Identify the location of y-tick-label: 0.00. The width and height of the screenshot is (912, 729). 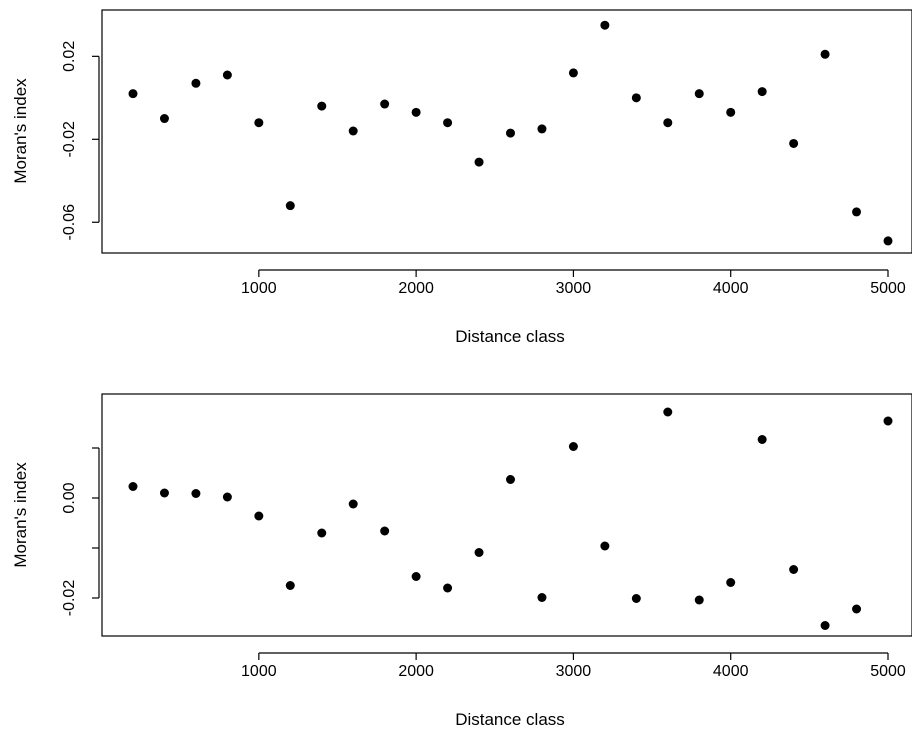
(69, 497).